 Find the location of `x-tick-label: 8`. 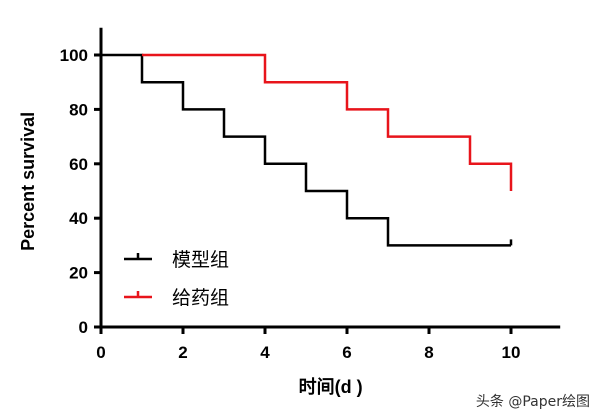

x-tick-label: 8 is located at coordinates (428, 352).